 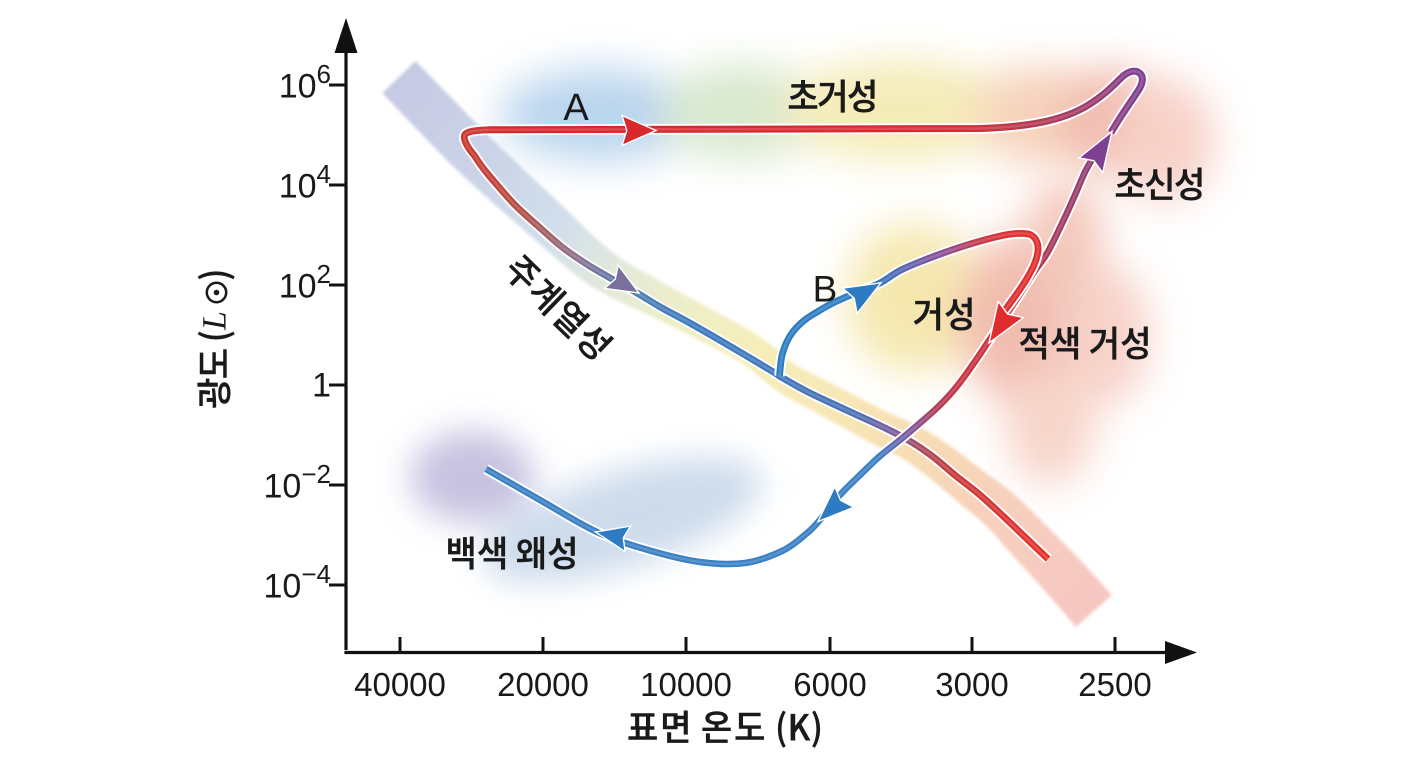 What do you see at coordinates (576, 108) in the screenshot?
I see `svg-text: A` at bounding box center [576, 108].